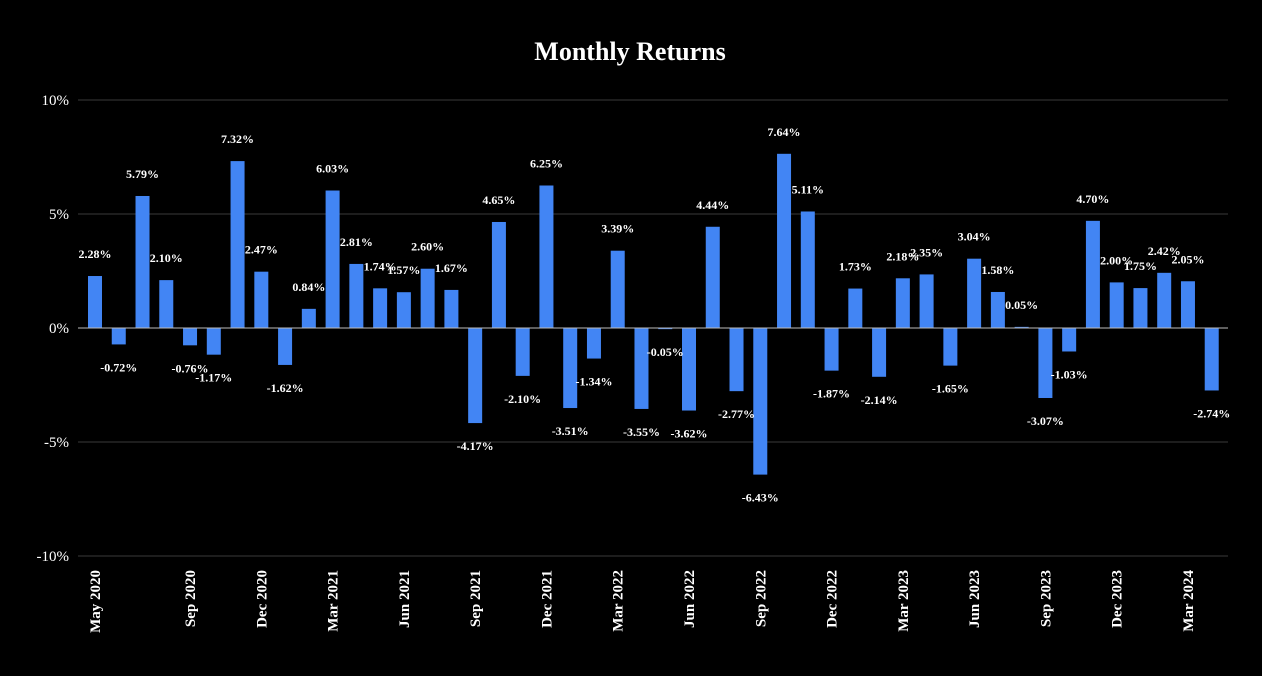  I want to click on data-label: -0.76%, so click(190, 368).